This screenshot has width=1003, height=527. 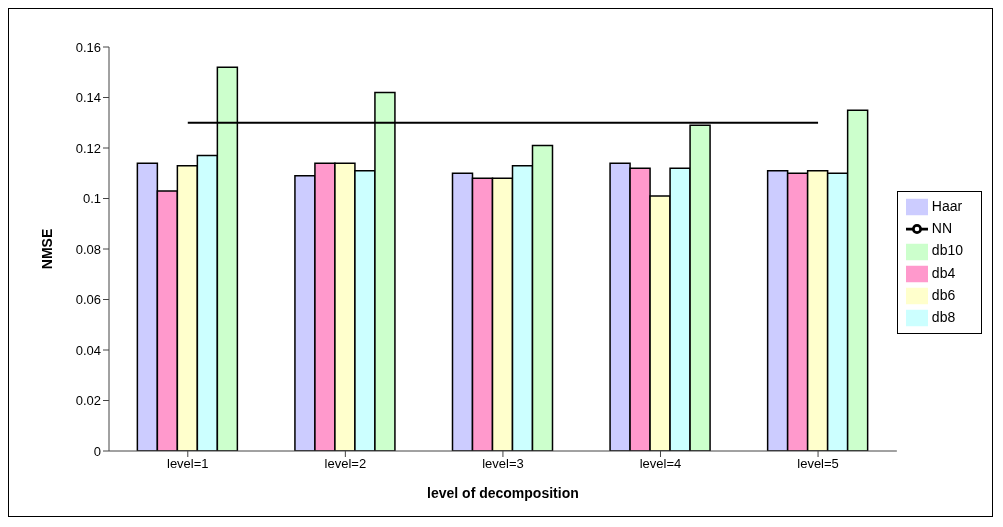 I want to click on legend-label: Haar, so click(x=947, y=205).